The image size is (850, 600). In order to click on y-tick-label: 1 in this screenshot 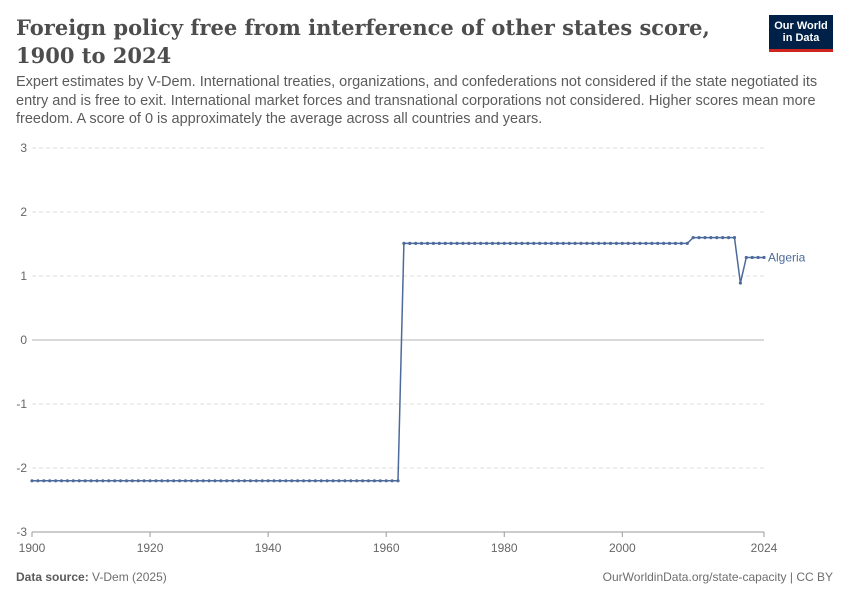, I will do `click(23, 276)`.